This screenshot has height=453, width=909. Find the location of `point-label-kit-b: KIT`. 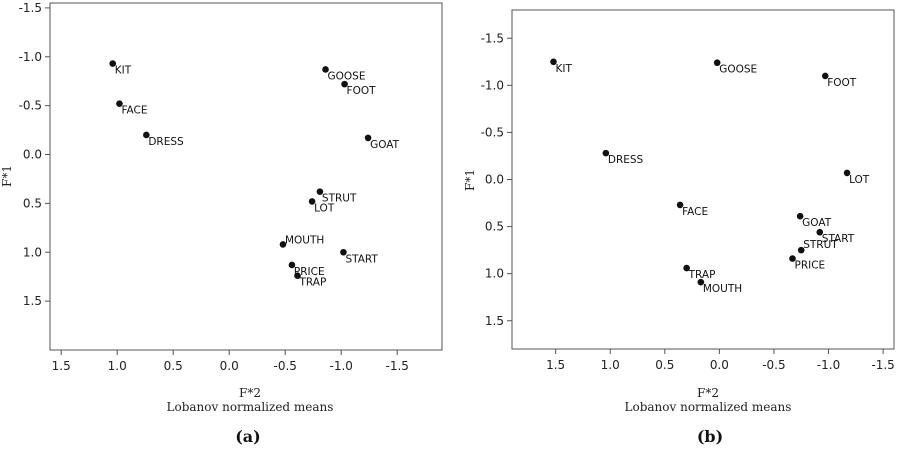

point-label-kit-b: KIT is located at coordinates (563, 69).